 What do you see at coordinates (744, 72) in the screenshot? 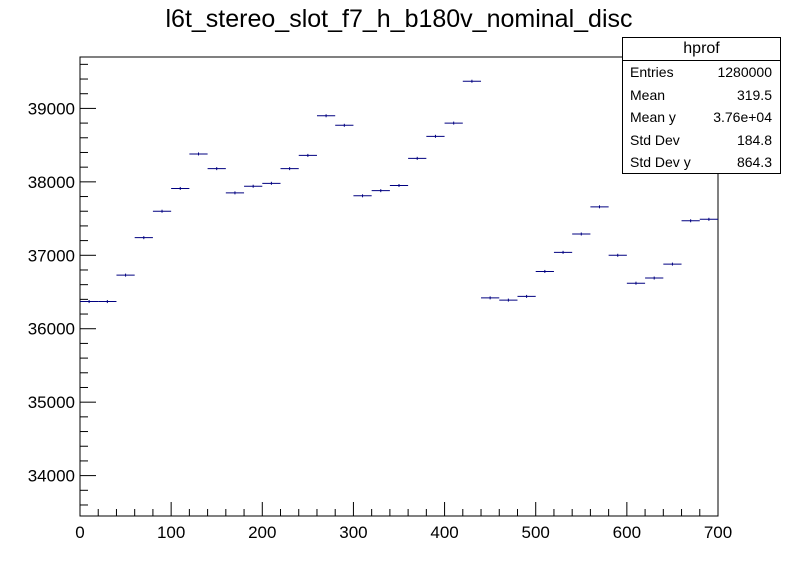
I see `stats-value: 1280000` at bounding box center [744, 72].